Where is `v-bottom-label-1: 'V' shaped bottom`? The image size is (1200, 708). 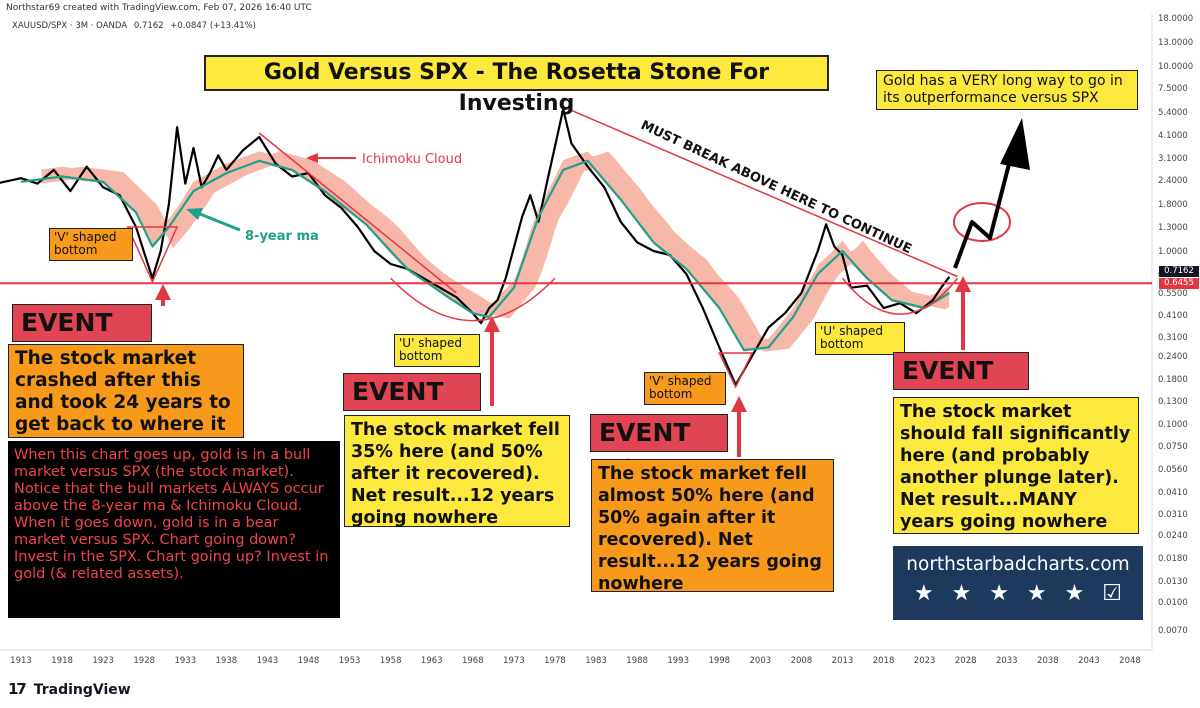
v-bottom-label-1: 'V' shaped bottom is located at coordinates (91, 244).